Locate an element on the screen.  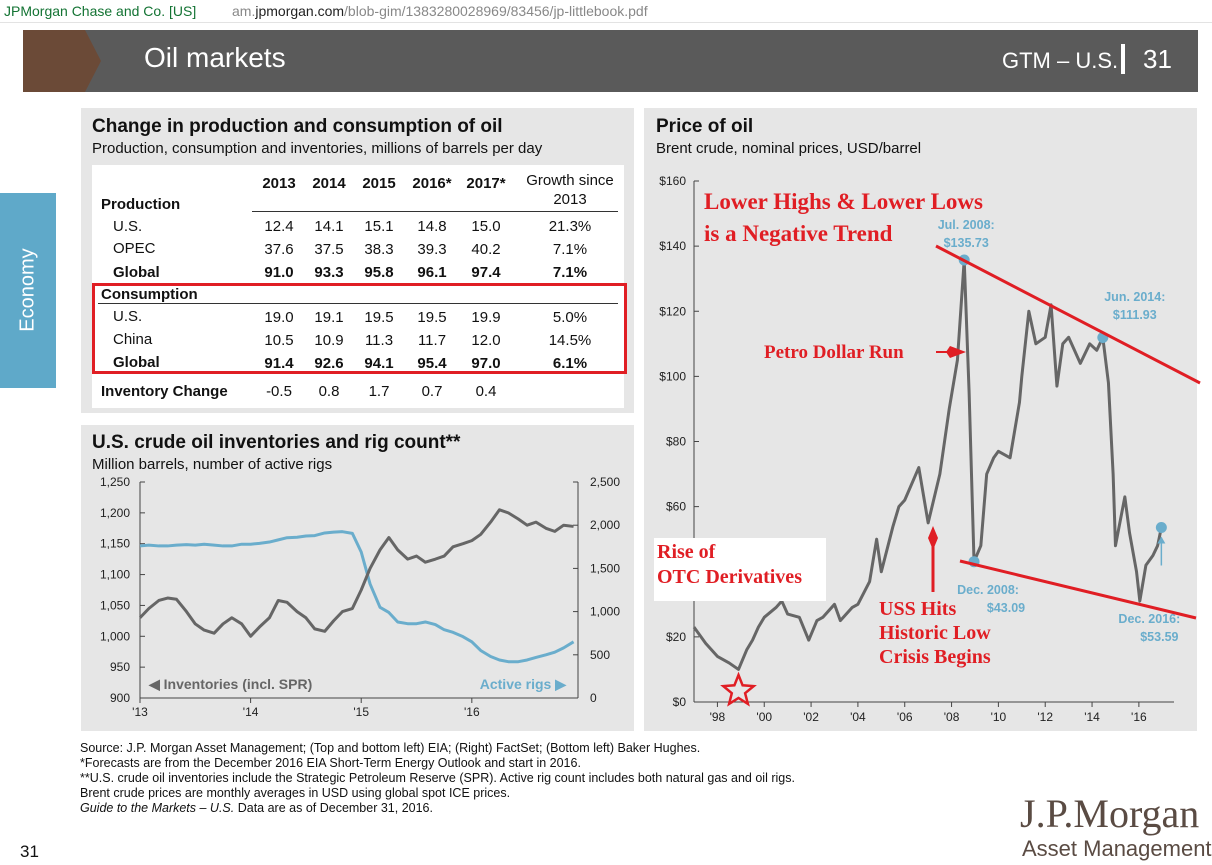
x-tick-label: '12 is located at coordinates (1045, 717).